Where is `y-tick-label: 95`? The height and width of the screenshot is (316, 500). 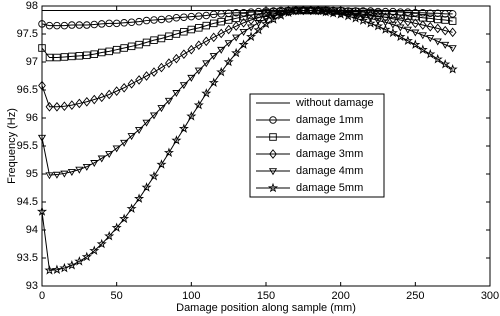
y-tick-label: 95 is located at coordinates (32, 174).